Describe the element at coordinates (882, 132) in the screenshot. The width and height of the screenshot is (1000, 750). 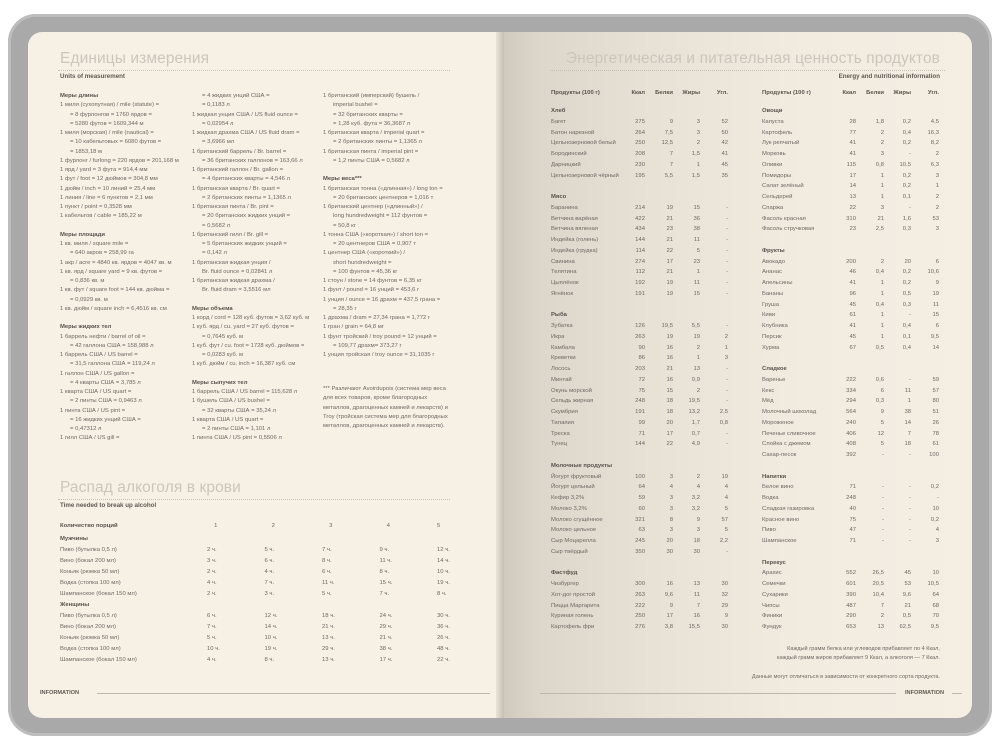
I see `value-cell: 2` at that location.